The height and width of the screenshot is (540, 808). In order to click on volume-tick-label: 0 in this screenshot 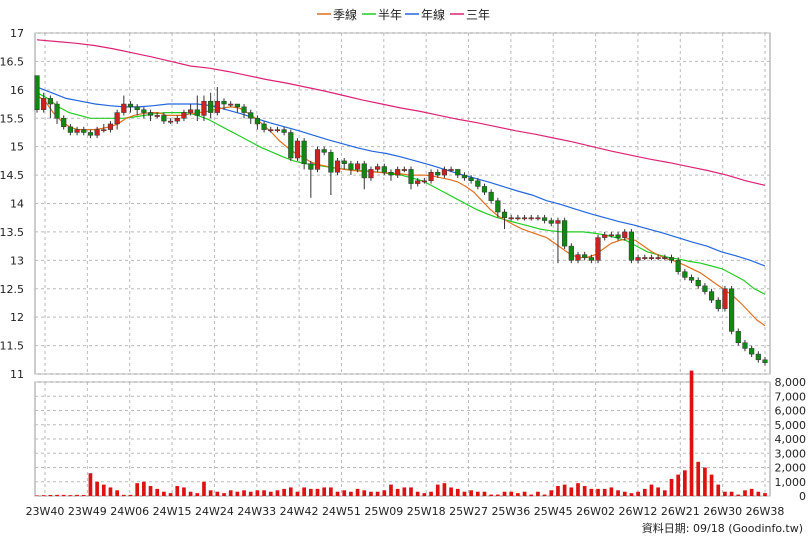, I will do `click(802, 496)`.